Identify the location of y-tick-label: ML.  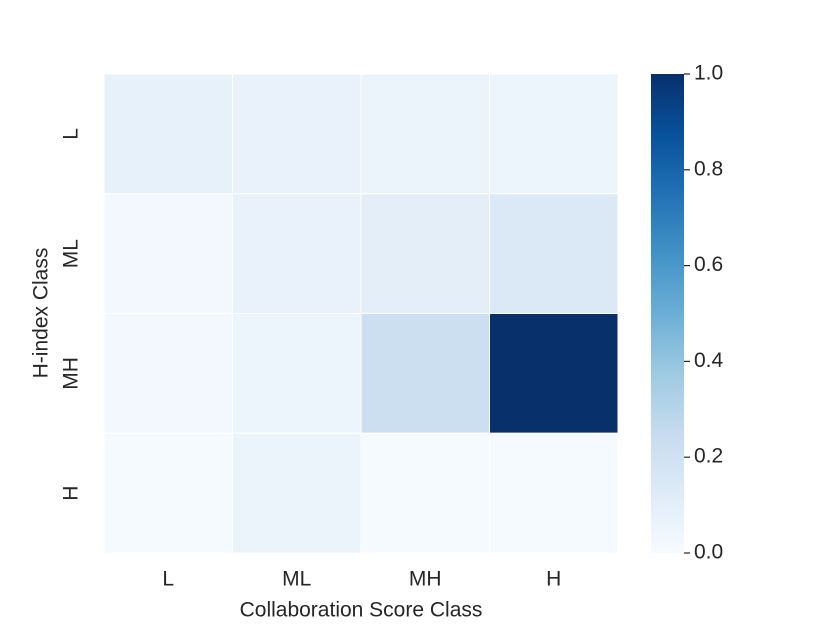
(71, 253).